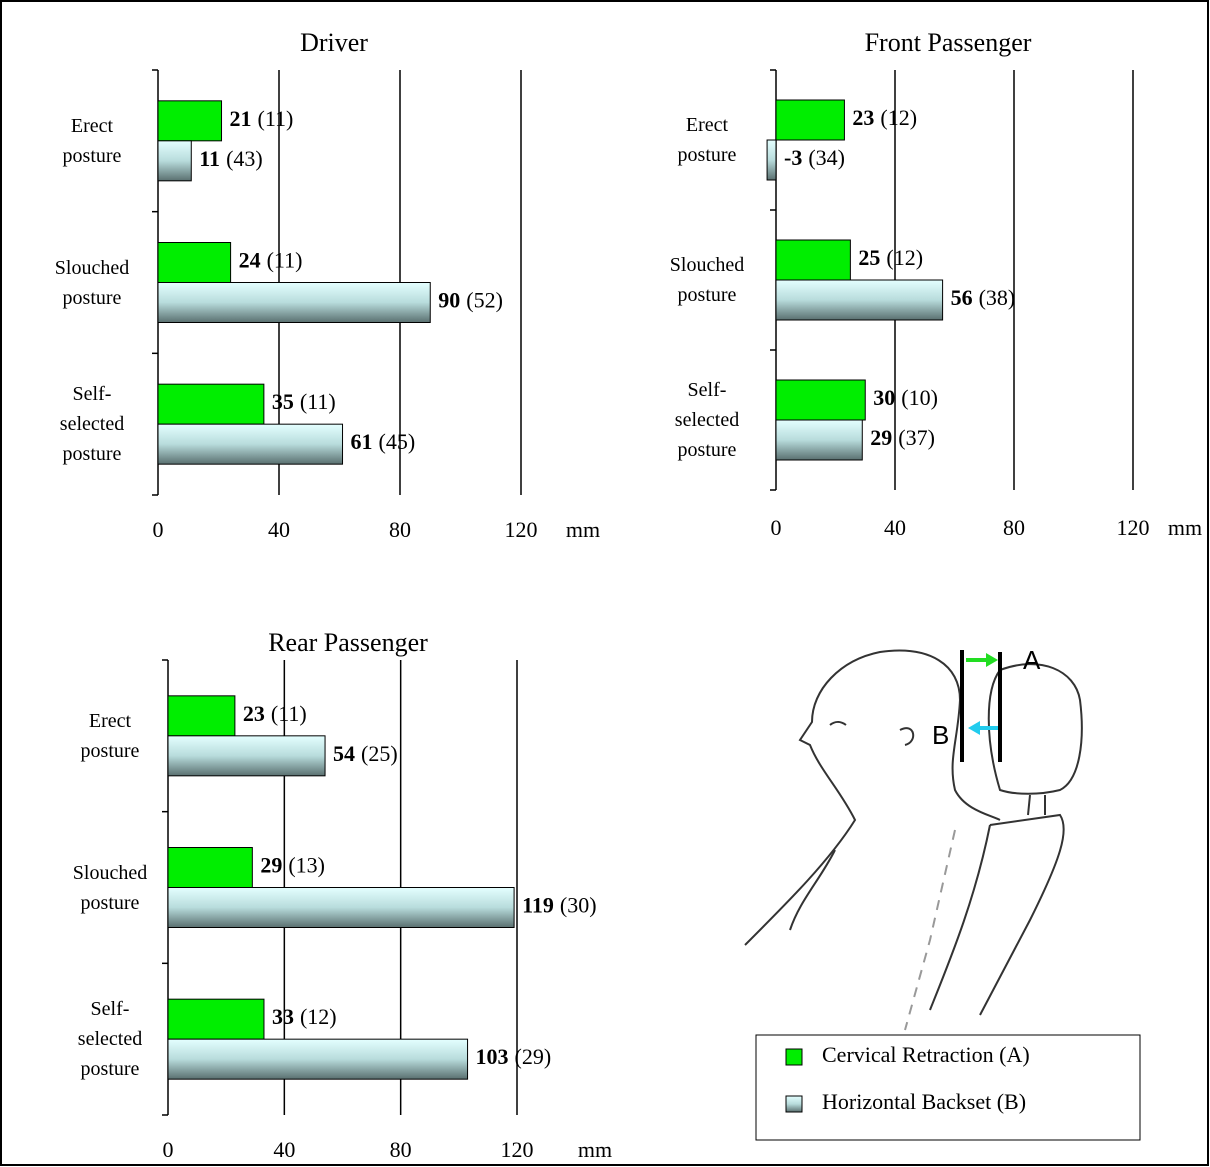 The height and width of the screenshot is (1167, 1210). I want to click on value-label: 24 (11), so click(271, 260).